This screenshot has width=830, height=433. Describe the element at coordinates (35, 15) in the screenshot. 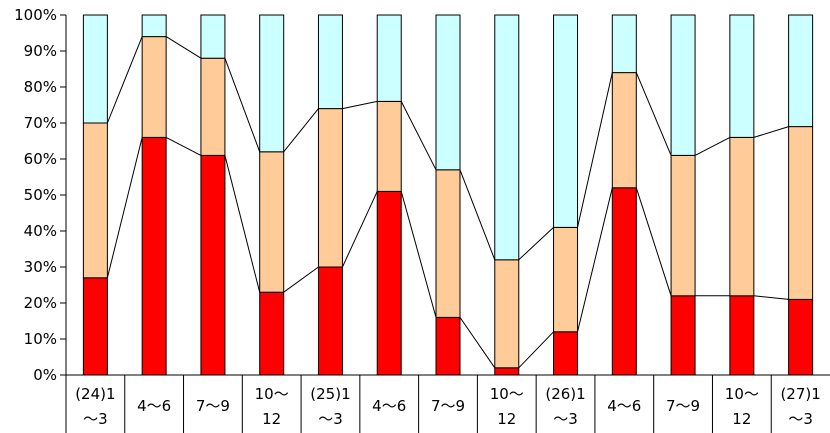

I see `y-tick-label: 100%` at that location.